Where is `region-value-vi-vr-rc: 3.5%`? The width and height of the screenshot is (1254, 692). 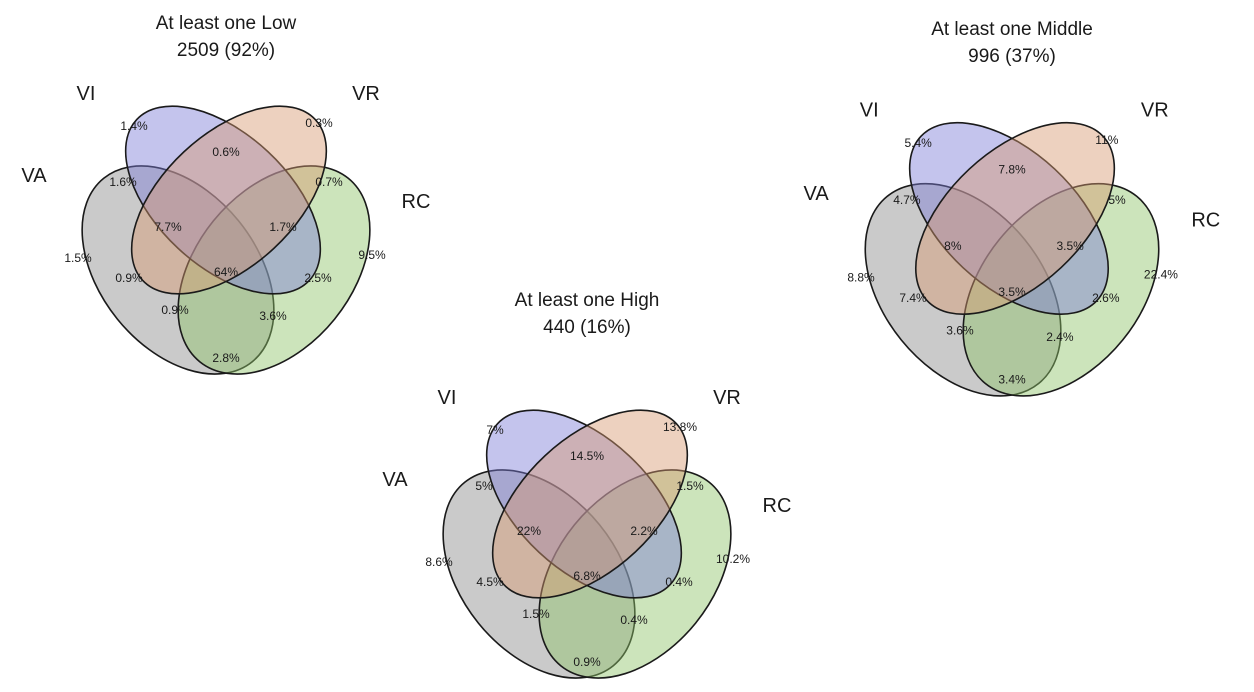
region-value-vi-vr-rc: 3.5% is located at coordinates (1070, 246).